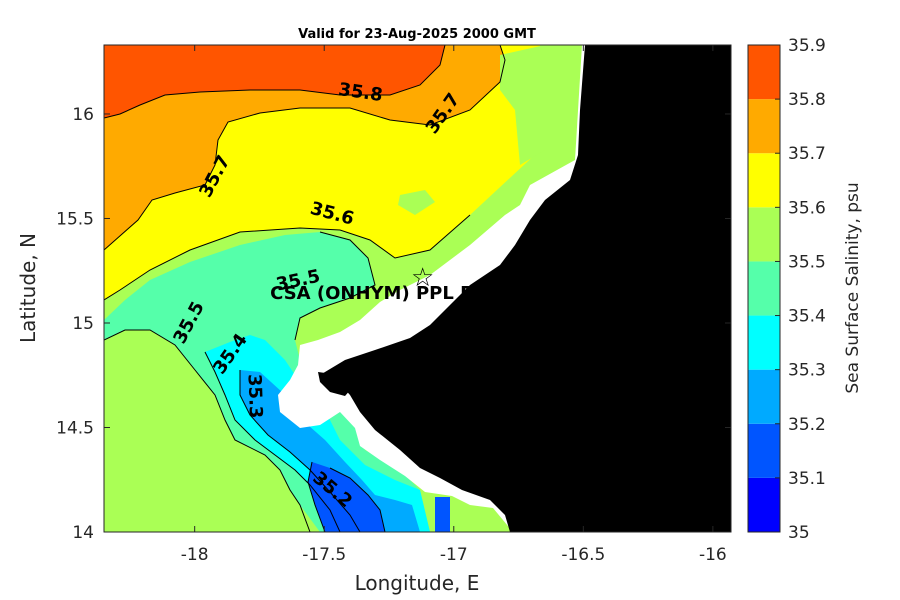 This screenshot has height=600, width=900. What do you see at coordinates (853, 287) in the screenshot?
I see `colorbar-label: Sea Surface Salinity, psu` at bounding box center [853, 287].